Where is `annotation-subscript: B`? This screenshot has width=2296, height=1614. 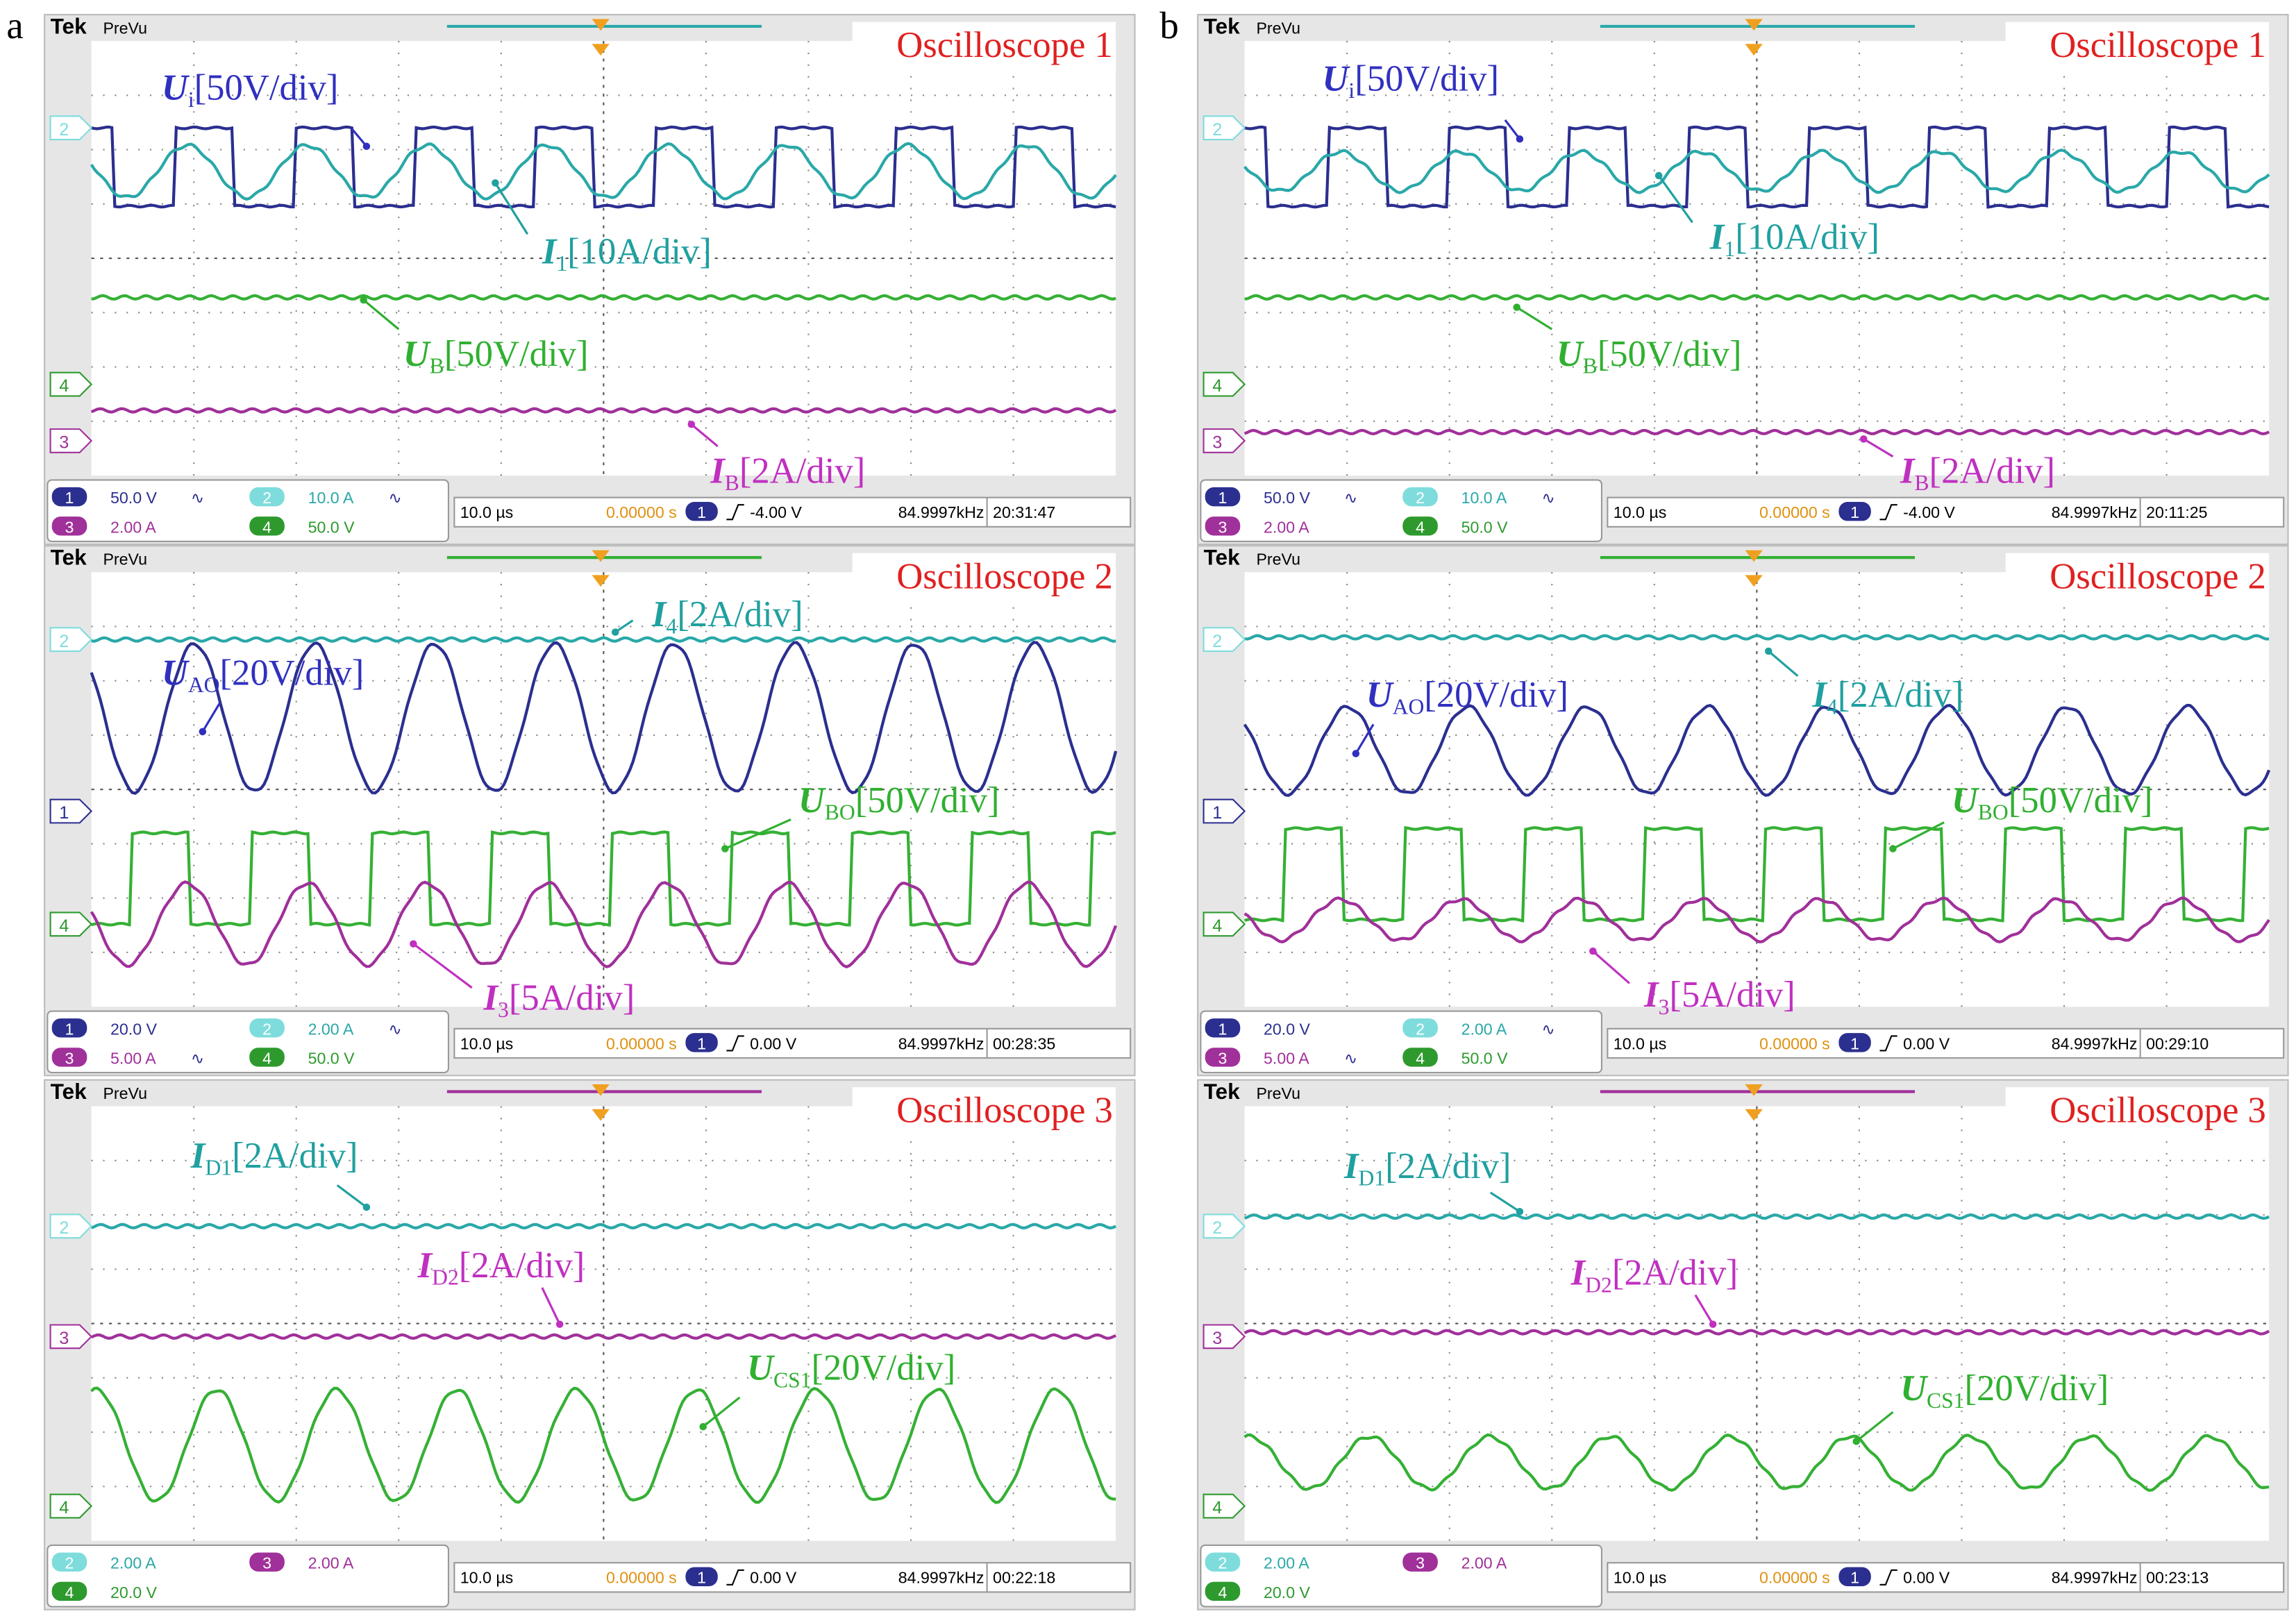
annotation-subscript: B is located at coordinates (1590, 366).